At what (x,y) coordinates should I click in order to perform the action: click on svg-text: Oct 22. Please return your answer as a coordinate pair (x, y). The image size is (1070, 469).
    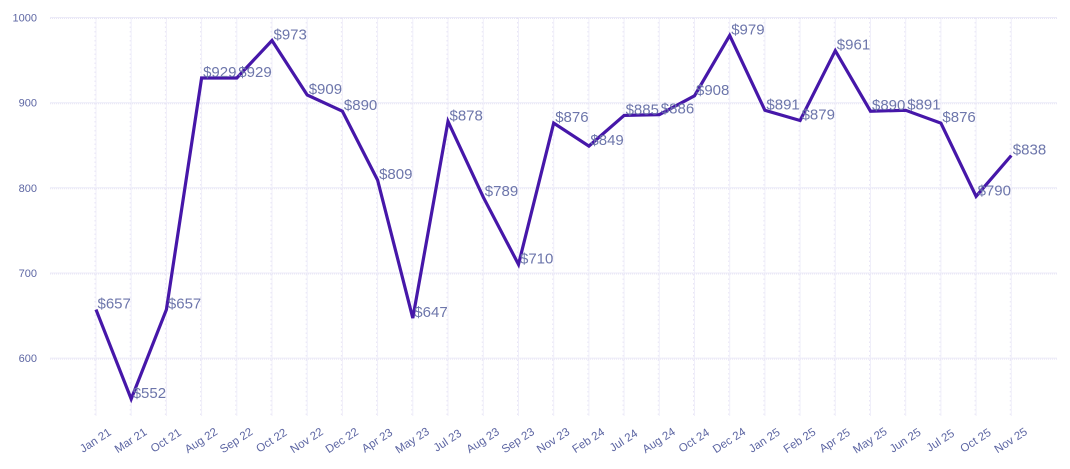
    Looking at the image, I should click on (271, 441).